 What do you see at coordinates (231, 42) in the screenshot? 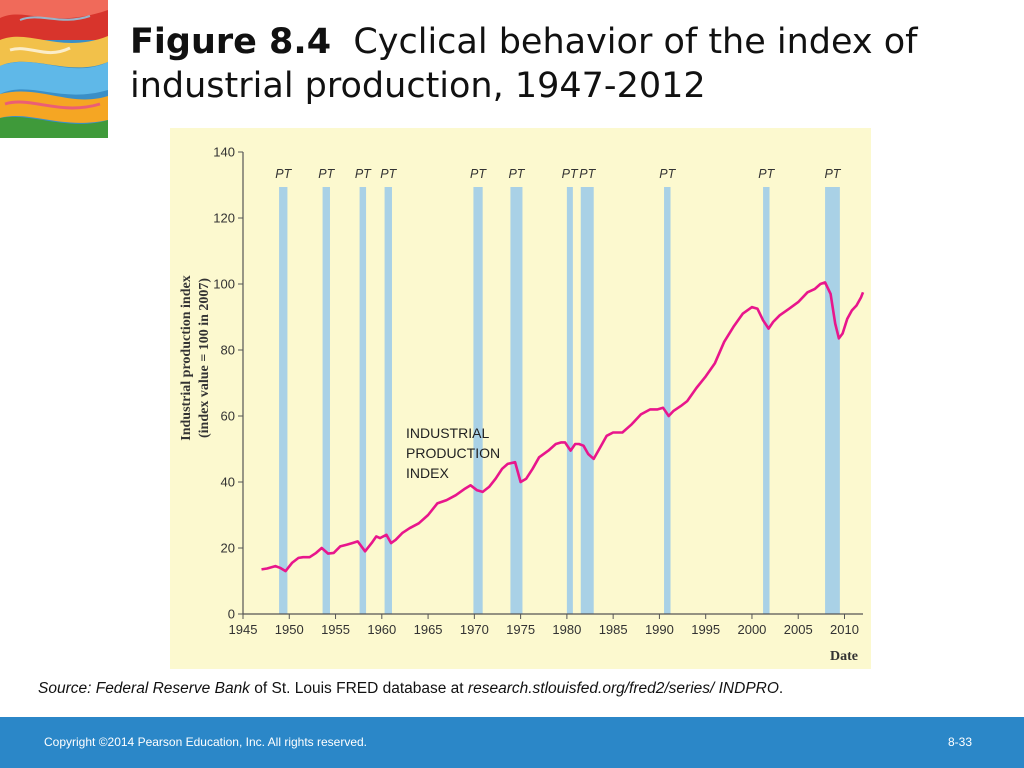
I see `figure-number: Figure 8.4` at bounding box center [231, 42].